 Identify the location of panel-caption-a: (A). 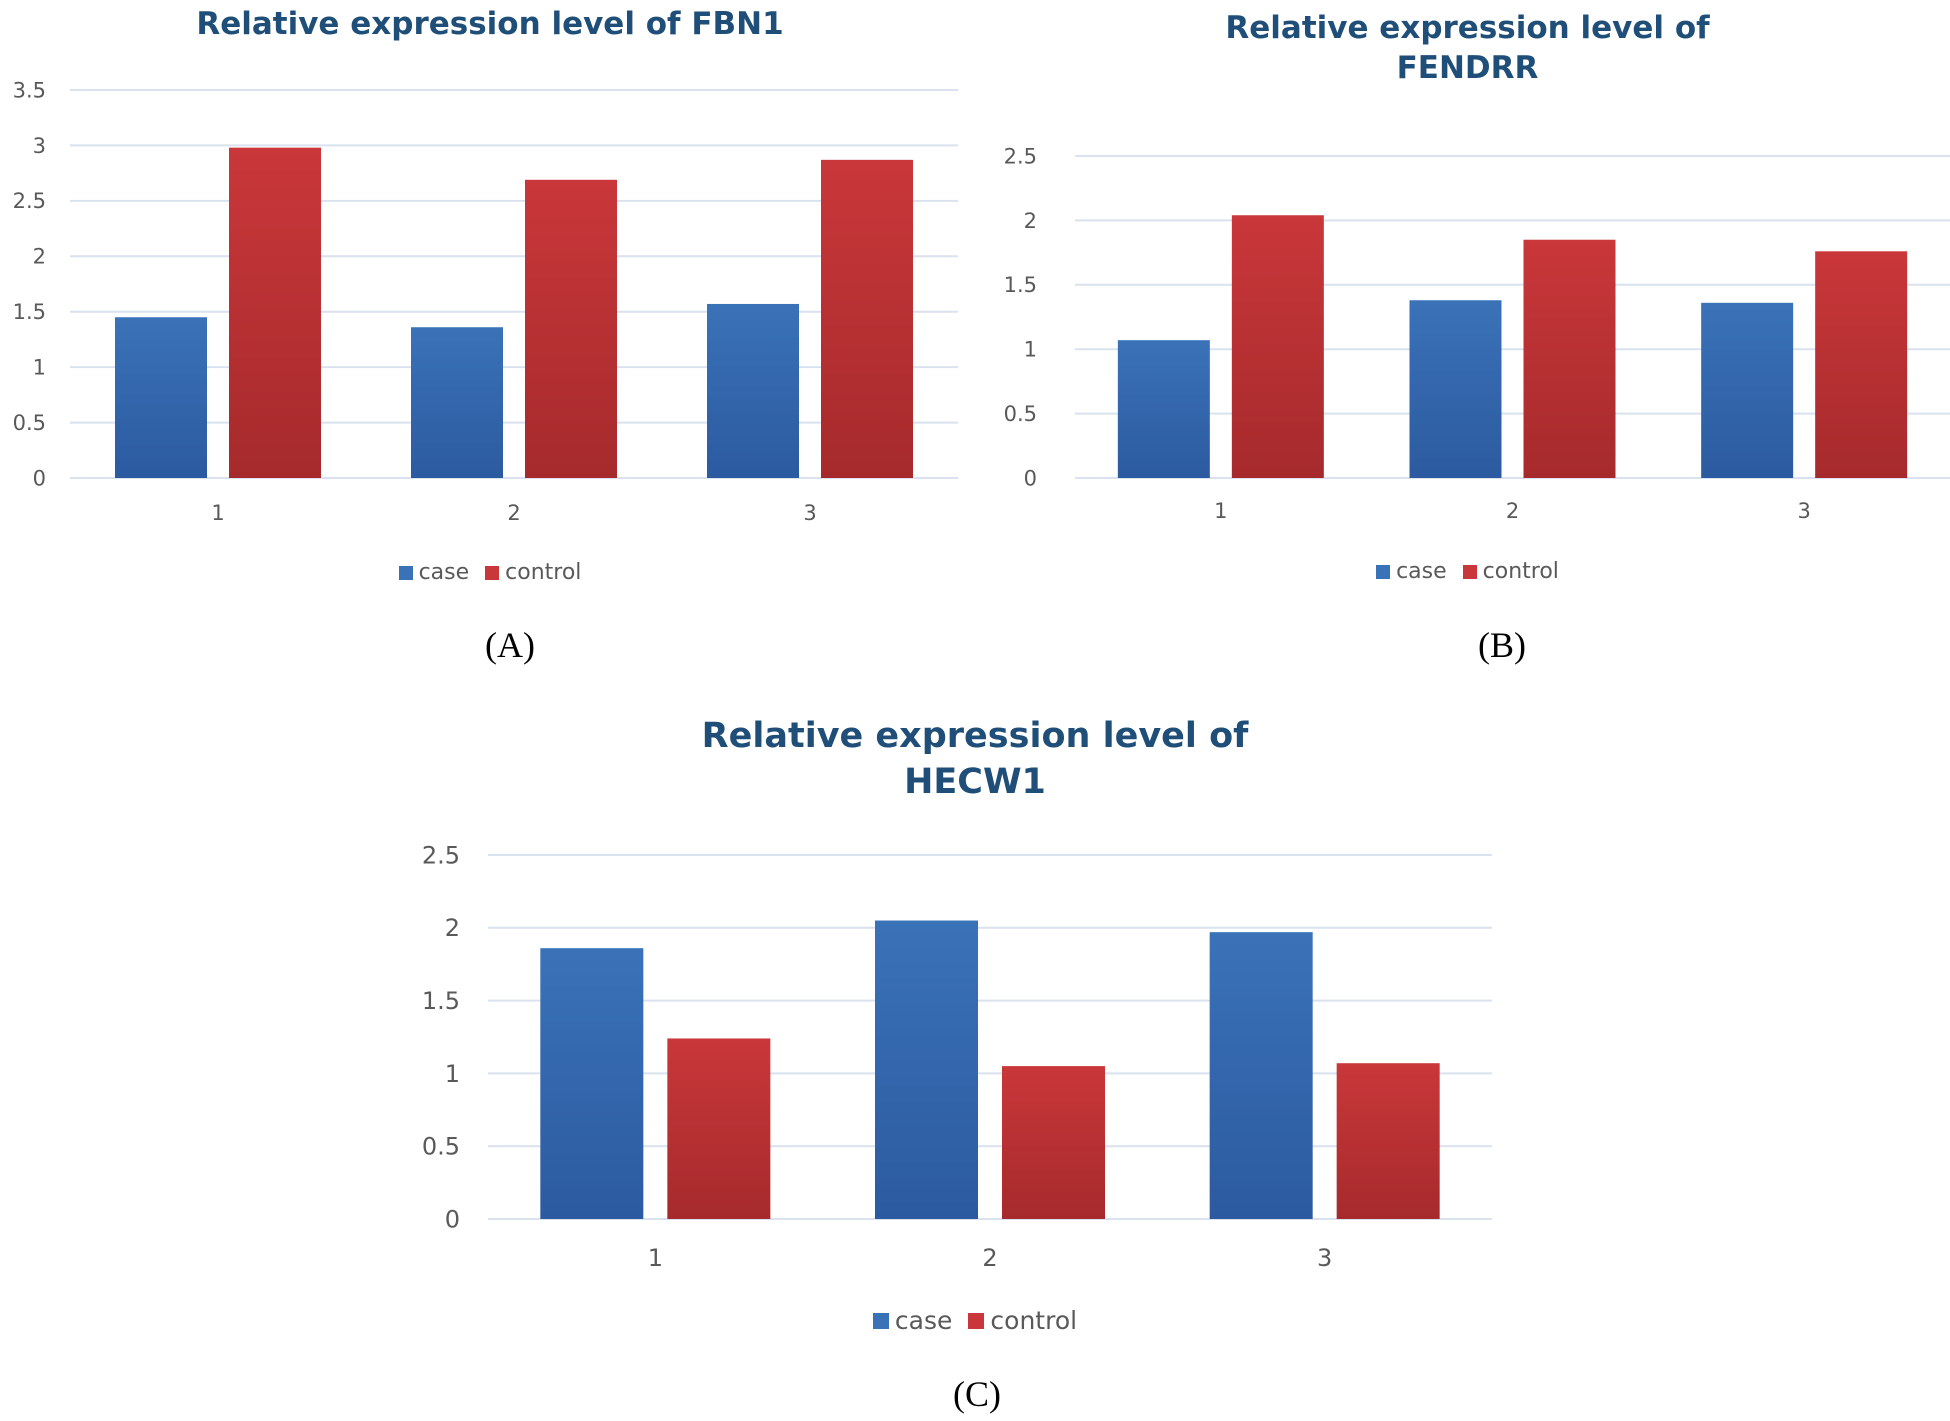
(510, 645).